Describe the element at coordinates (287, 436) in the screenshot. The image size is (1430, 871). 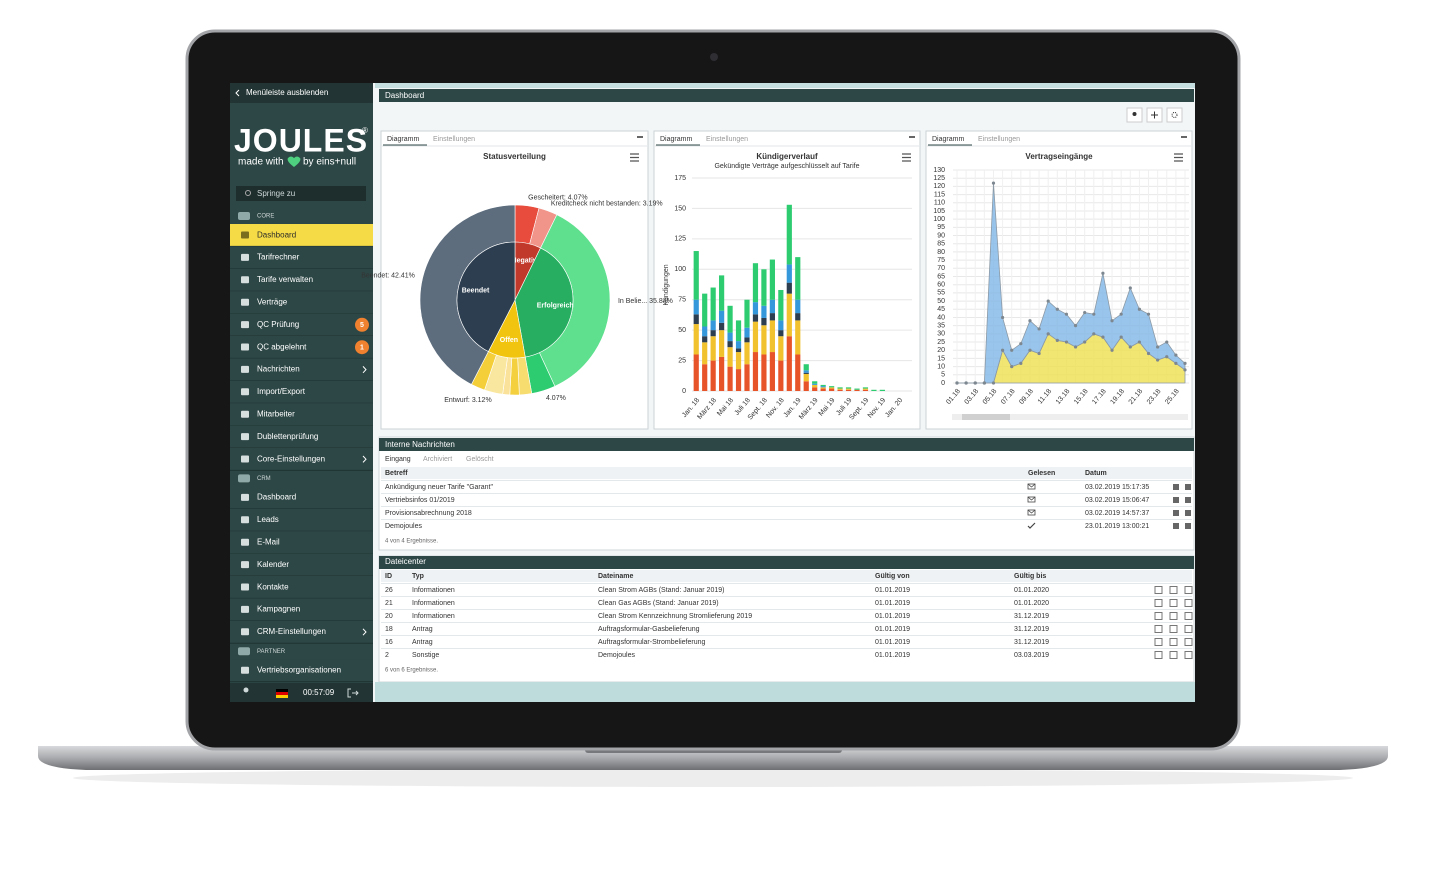
I see `menu-label: Dublettenprüfung` at that location.